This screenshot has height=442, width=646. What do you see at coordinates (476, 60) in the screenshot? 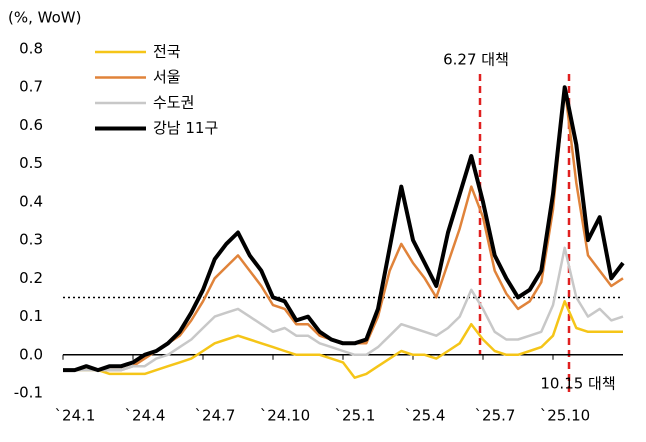
I see `annotation: 6.27 대책` at bounding box center [476, 60].